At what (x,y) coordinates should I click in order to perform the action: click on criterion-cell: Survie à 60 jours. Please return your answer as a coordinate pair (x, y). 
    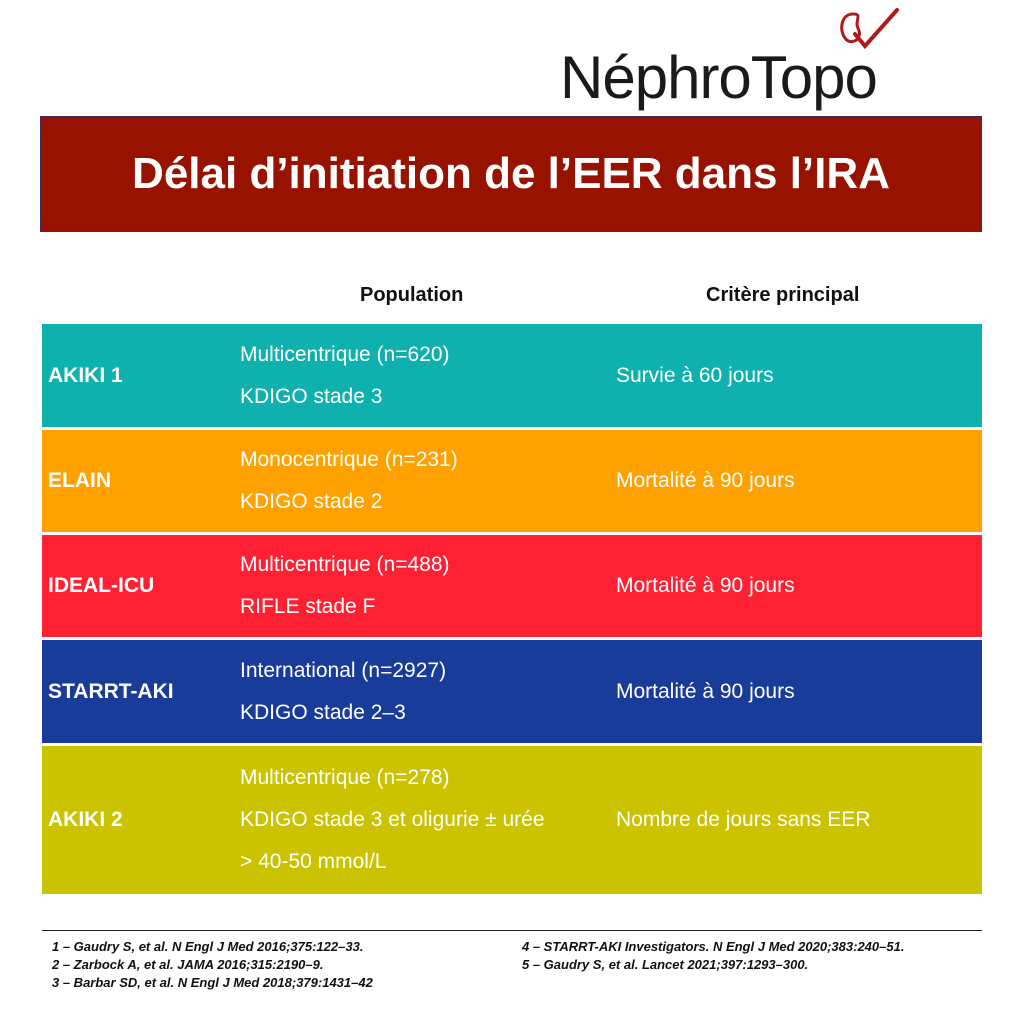
    Looking at the image, I should click on (695, 375).